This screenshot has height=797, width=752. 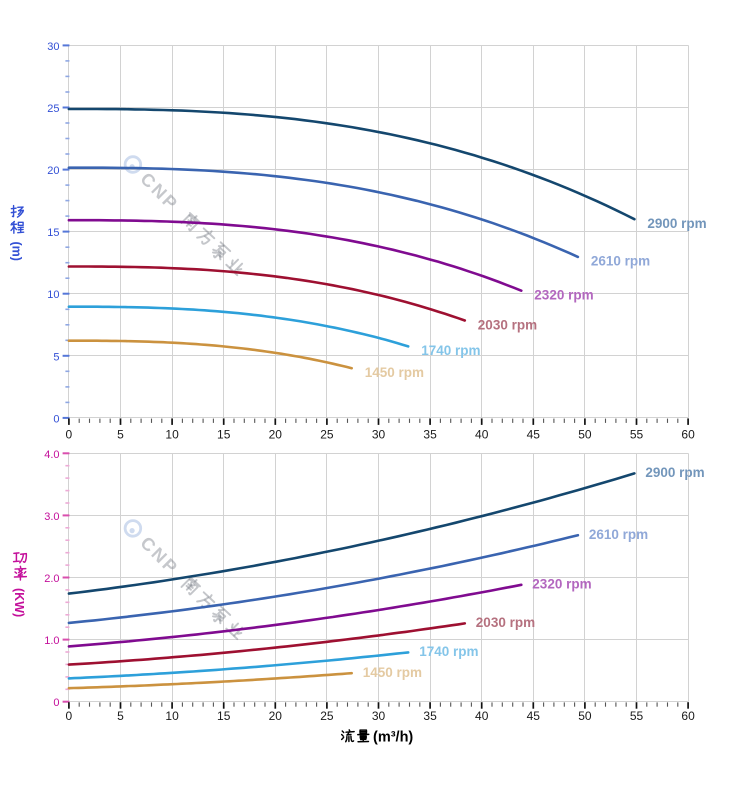 What do you see at coordinates (51, 641) in the screenshot?
I see `svg-text: 1.0` at bounding box center [51, 641].